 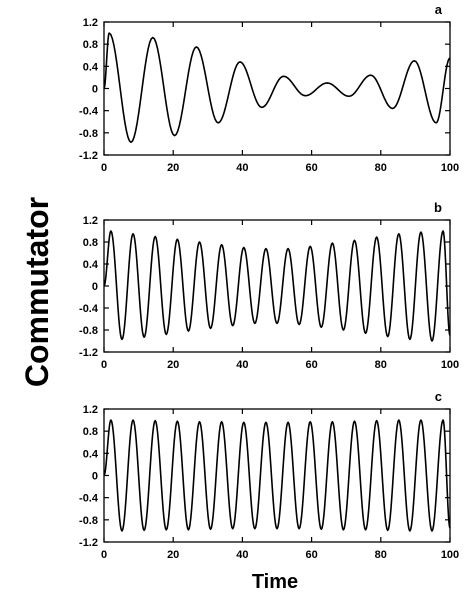 What do you see at coordinates (438, 207) in the screenshot?
I see `panel-label: b` at bounding box center [438, 207].